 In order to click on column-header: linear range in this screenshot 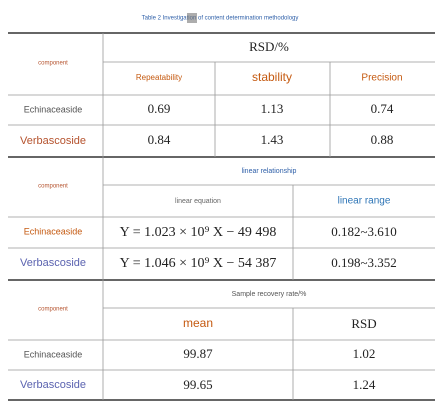, I will do `click(364, 201)`.